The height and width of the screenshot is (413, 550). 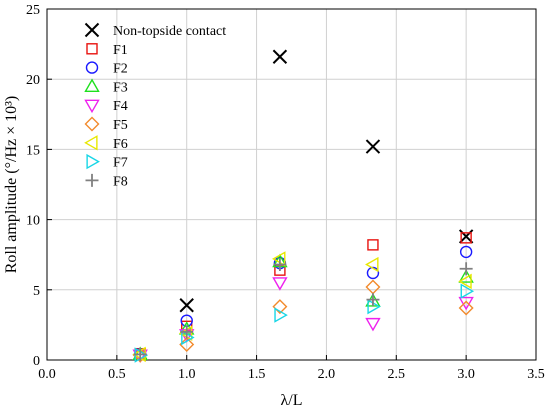 I want to click on y-tick-label: 15, so click(x=33, y=150).